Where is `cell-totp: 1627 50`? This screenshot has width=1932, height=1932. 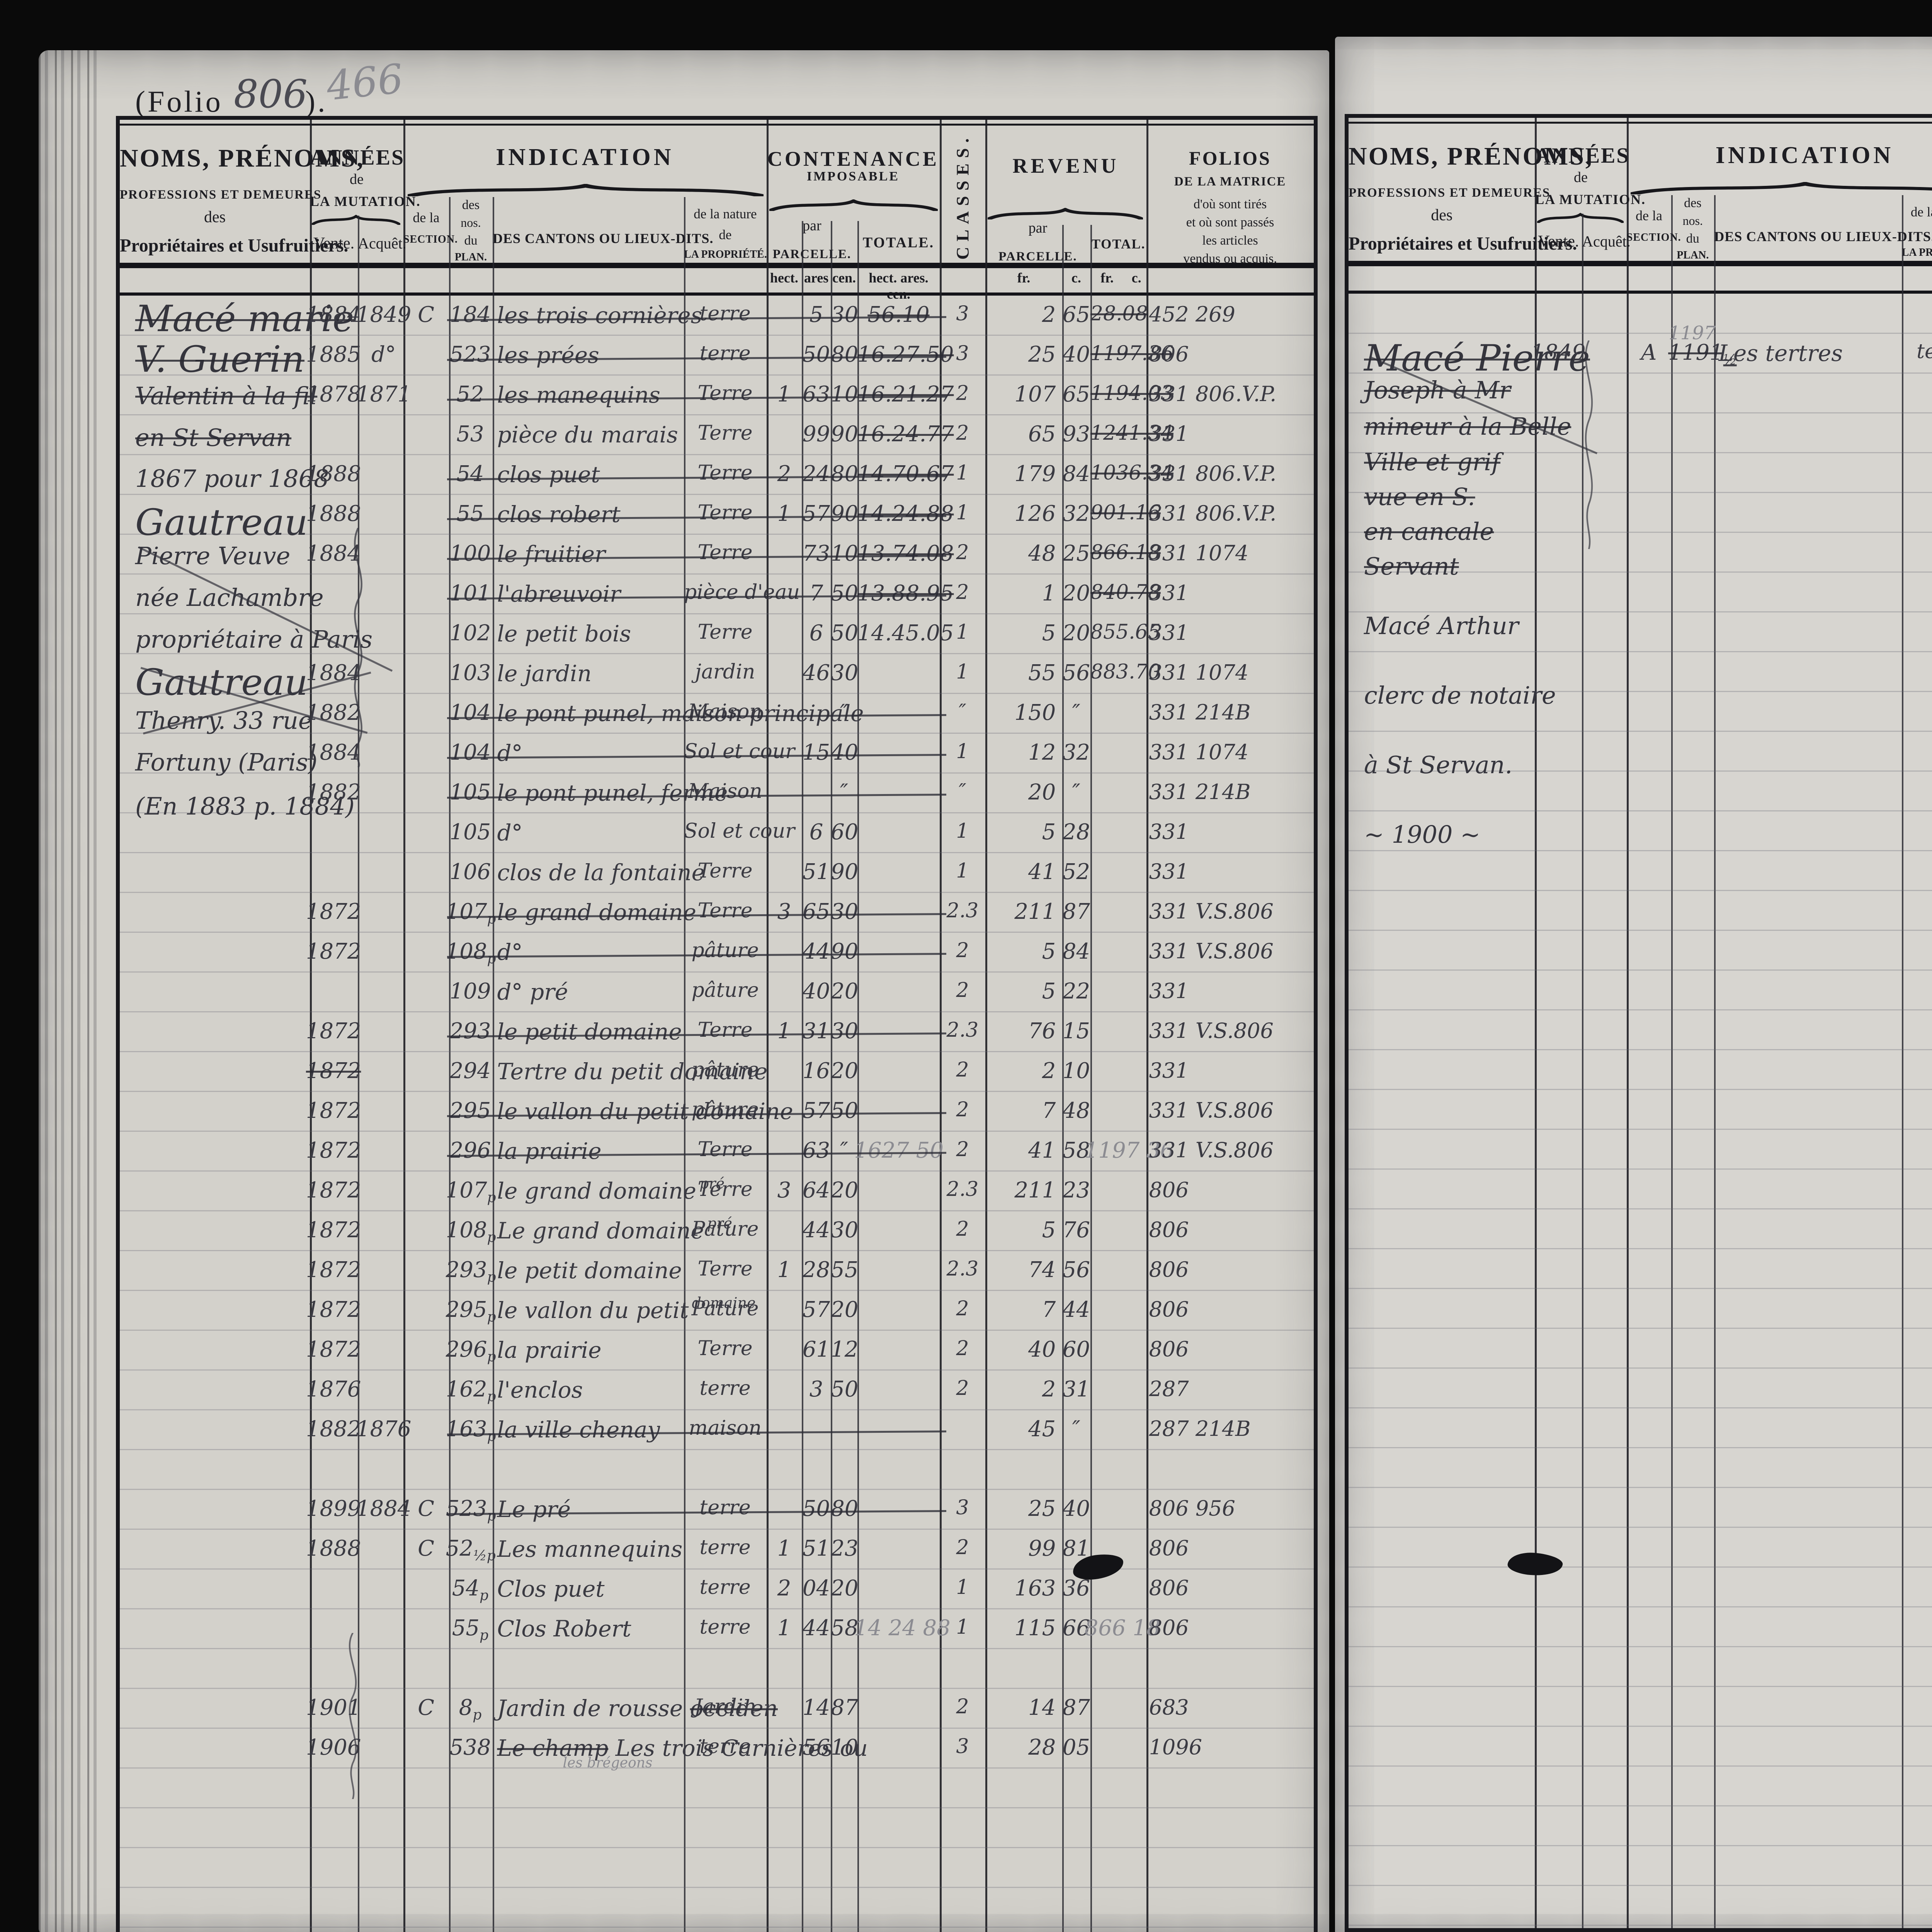 cell-totp: 1627 50 is located at coordinates (899, 1150).